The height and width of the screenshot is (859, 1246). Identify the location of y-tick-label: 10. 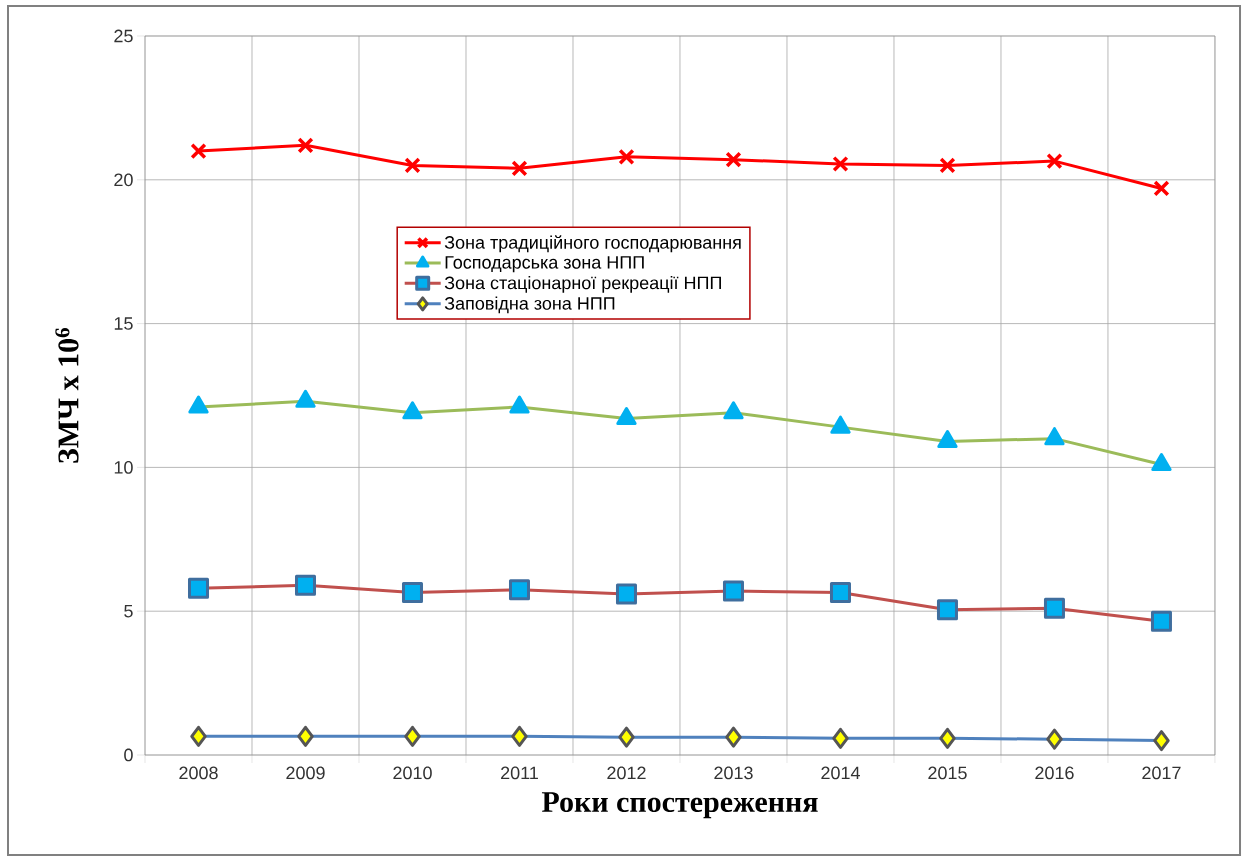
(123, 467).